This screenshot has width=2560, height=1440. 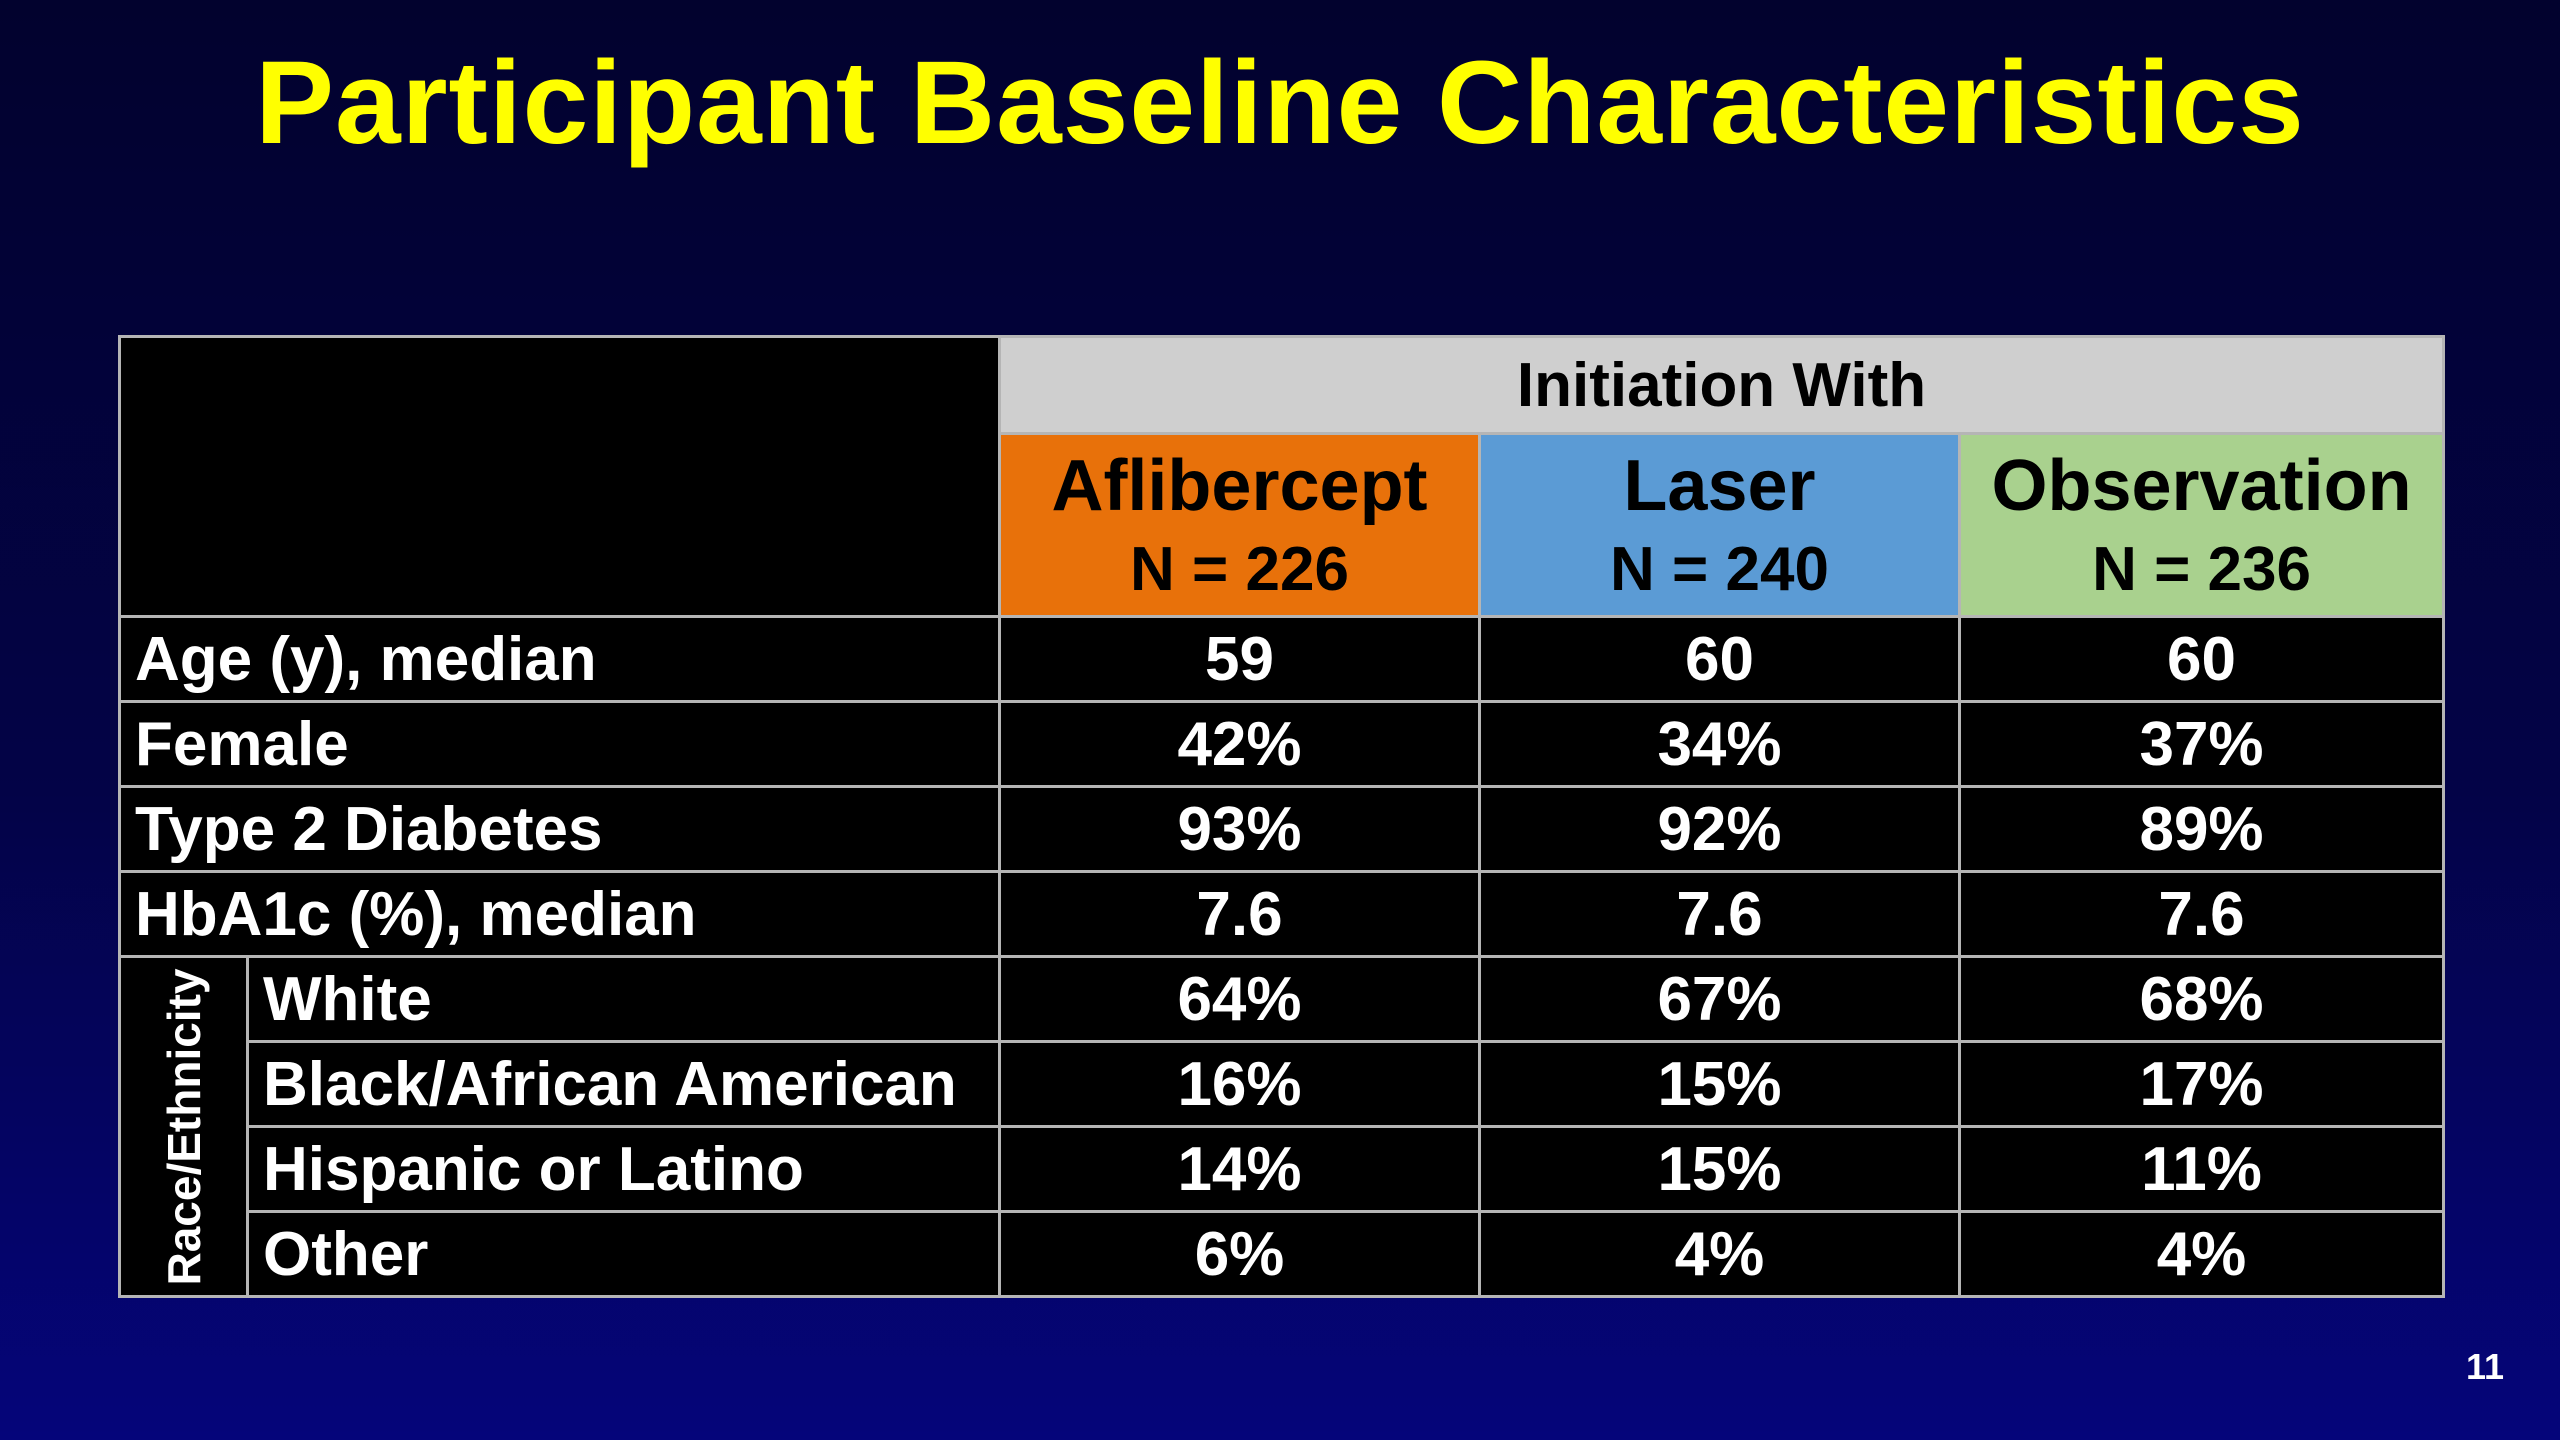 I want to click on table-cell: 89%, so click(x=2201, y=829).